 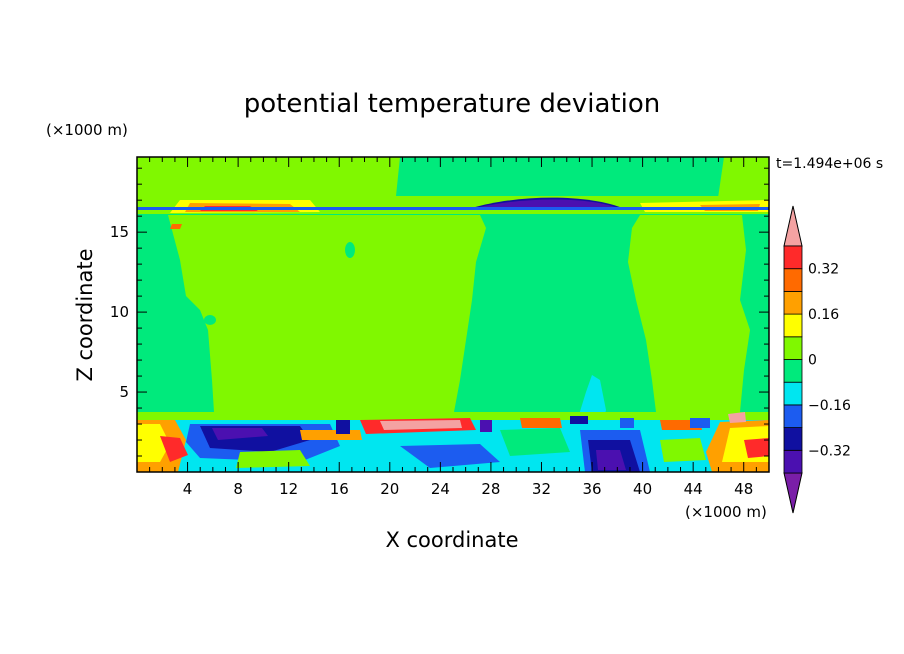 I want to click on y-tick-label: 15, so click(x=119, y=232).